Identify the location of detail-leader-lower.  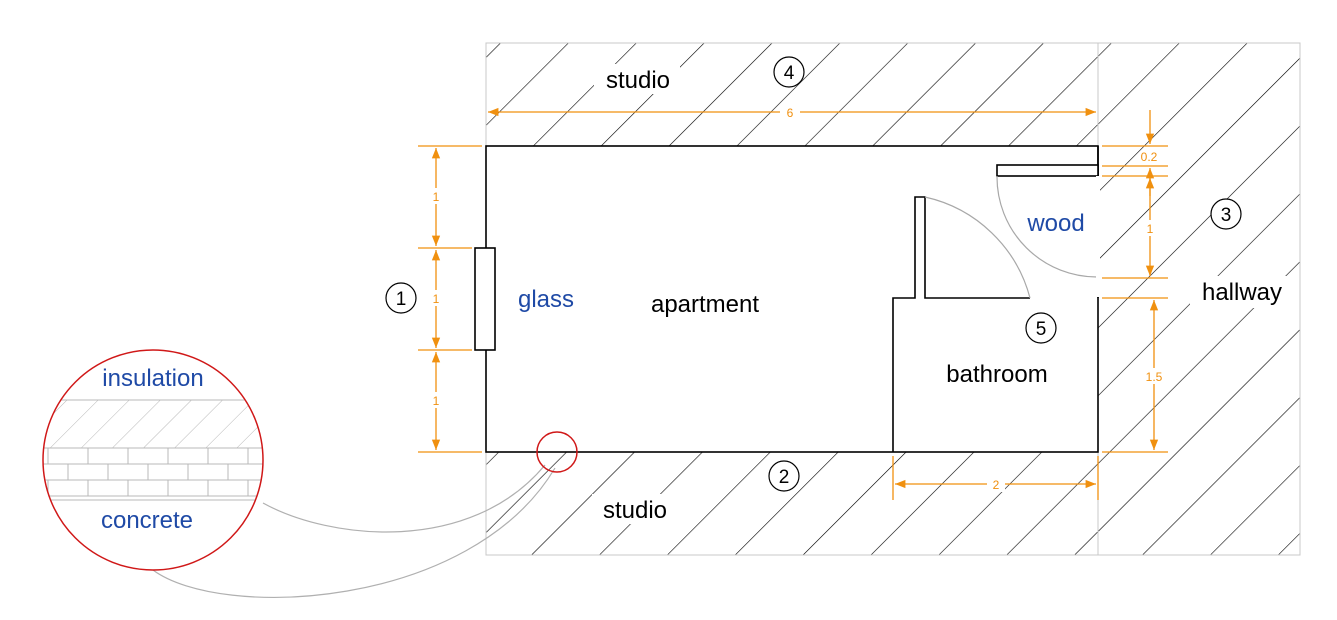
(354, 532).